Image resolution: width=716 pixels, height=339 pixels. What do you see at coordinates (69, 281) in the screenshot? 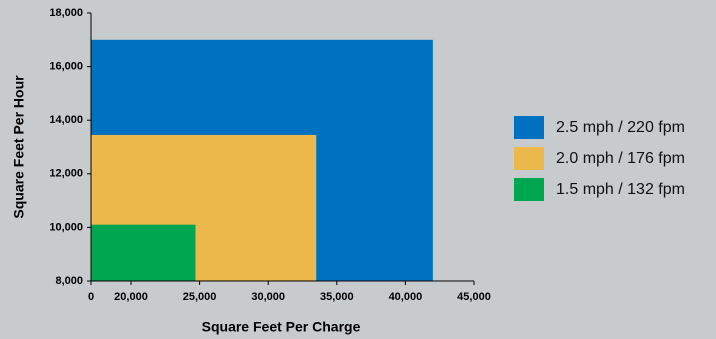
I see `y-tick-label: 8,000` at bounding box center [69, 281].